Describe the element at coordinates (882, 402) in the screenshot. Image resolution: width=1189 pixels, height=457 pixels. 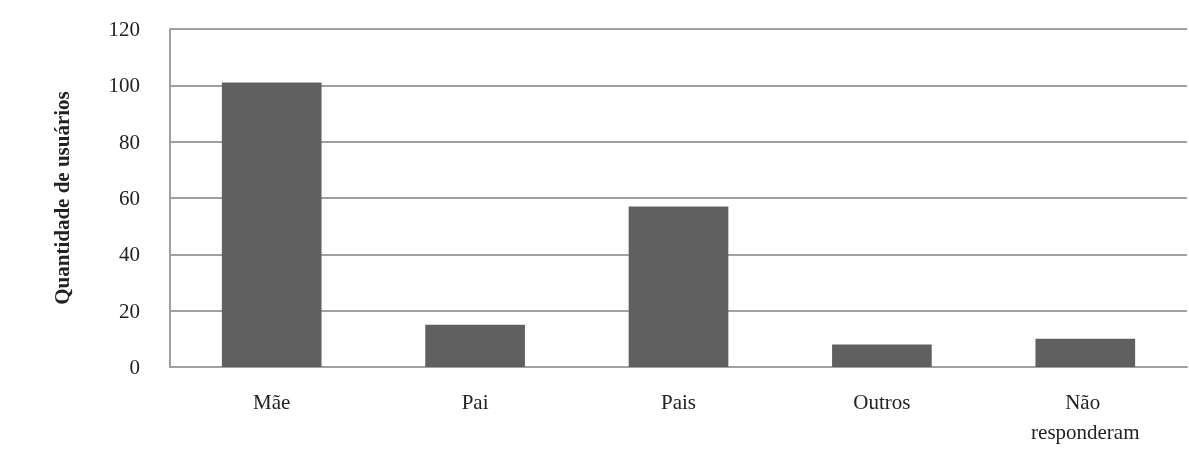
I see `x-tick-label: Outros` at that location.